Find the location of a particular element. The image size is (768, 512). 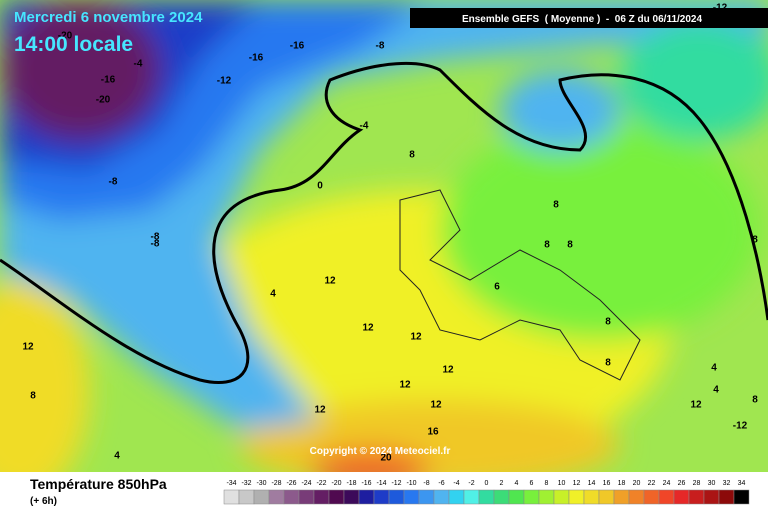

scale-label: 8 is located at coordinates (547, 483).